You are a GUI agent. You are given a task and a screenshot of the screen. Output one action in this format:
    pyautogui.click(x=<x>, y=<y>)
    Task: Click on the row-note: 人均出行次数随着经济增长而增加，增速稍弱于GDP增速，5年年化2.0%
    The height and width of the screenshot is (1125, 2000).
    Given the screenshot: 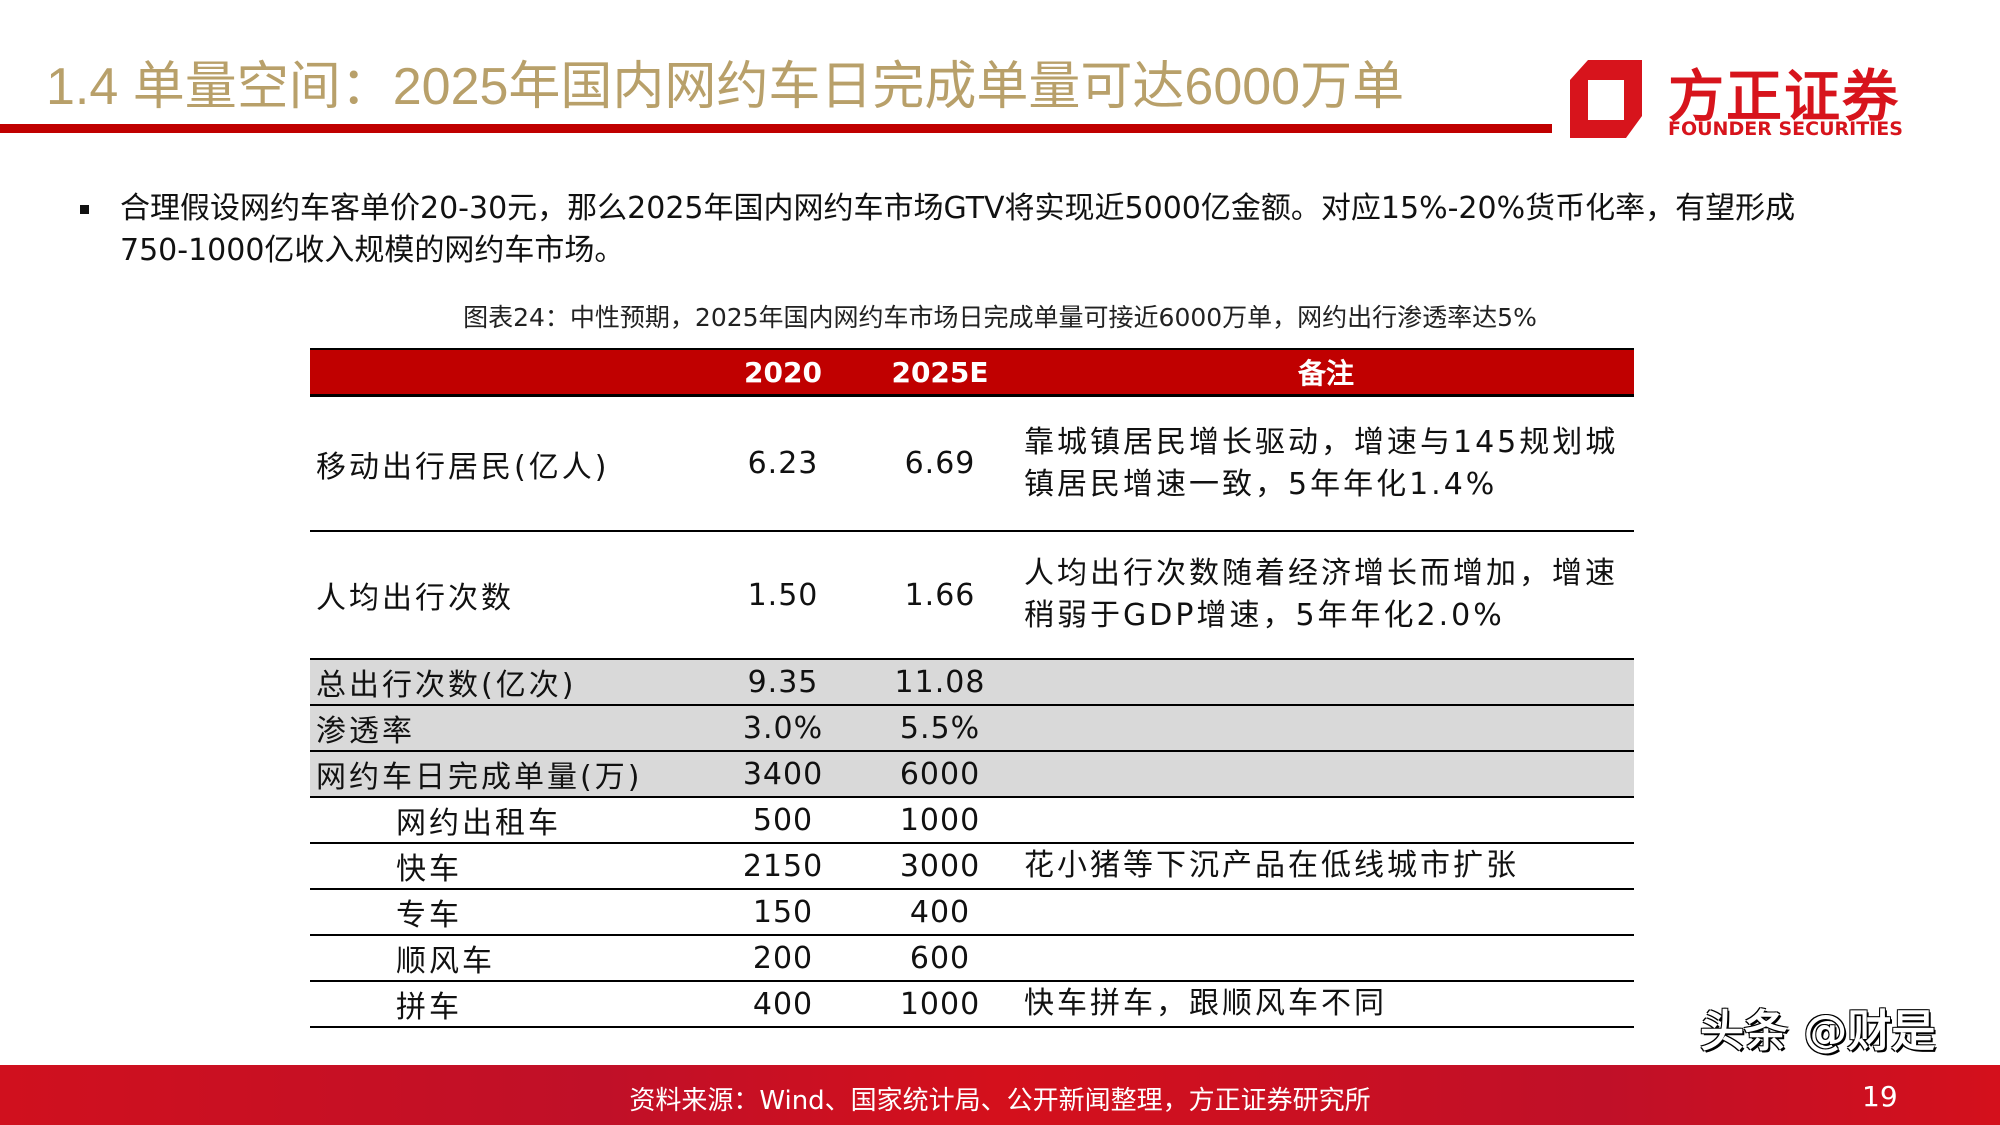 What is the action you would take?
    pyautogui.click(x=1326, y=595)
    